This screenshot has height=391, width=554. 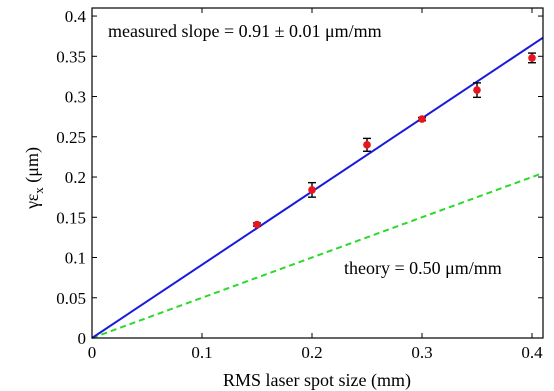 I want to click on x-tick-label: 0.2, so click(x=311, y=352).